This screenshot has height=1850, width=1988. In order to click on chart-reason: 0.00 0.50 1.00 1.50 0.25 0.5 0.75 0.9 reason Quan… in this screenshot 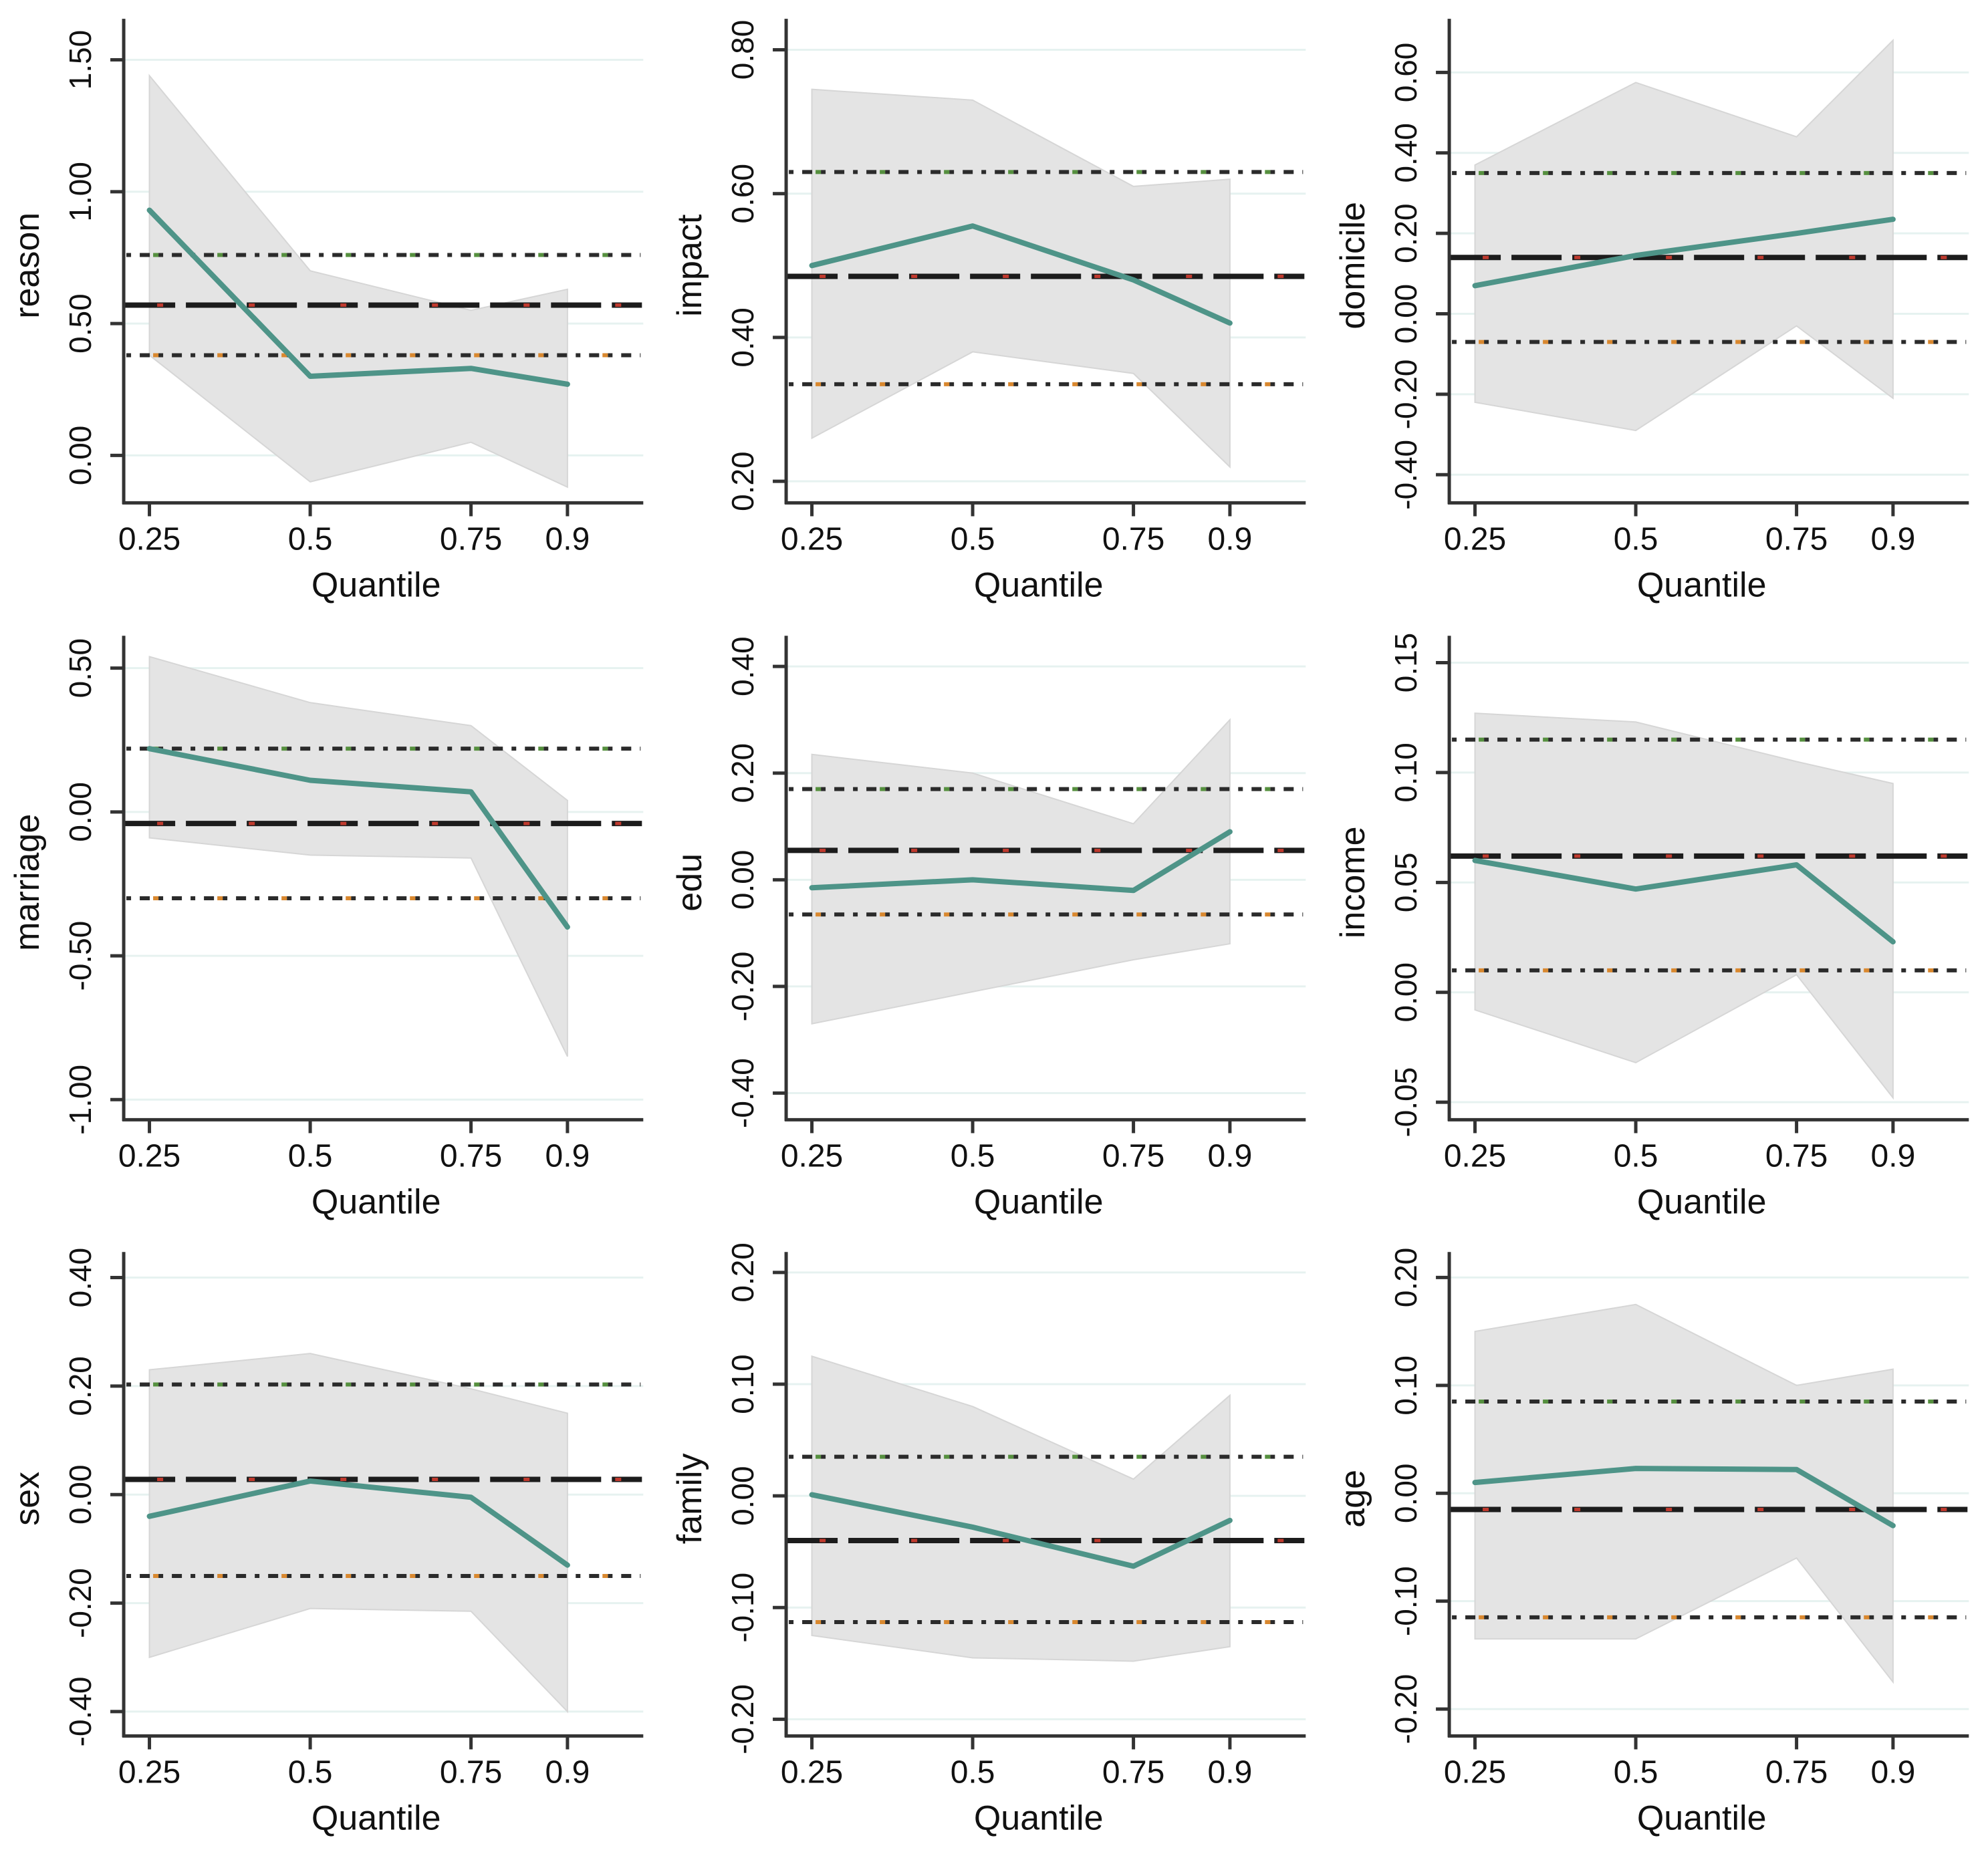, I will do `click(326, 311)`.